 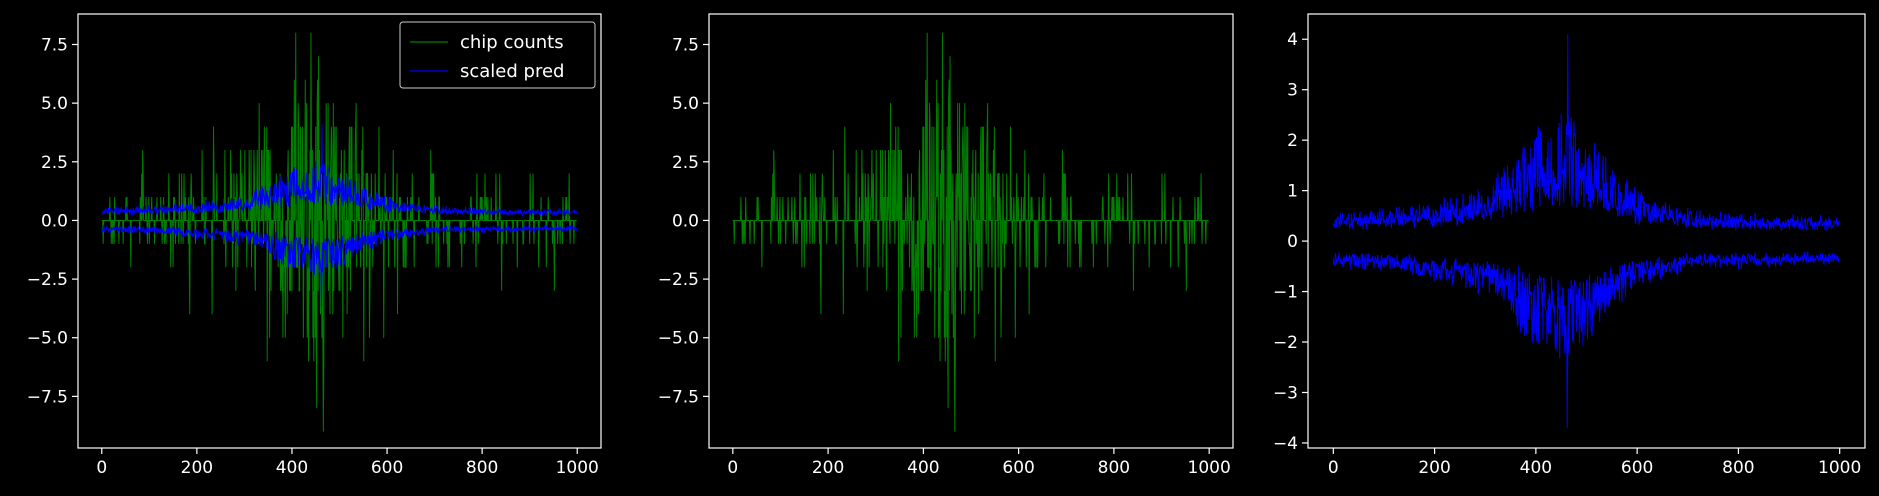 What do you see at coordinates (1285, 393) in the screenshot?
I see `y-tick-label: −3` at bounding box center [1285, 393].